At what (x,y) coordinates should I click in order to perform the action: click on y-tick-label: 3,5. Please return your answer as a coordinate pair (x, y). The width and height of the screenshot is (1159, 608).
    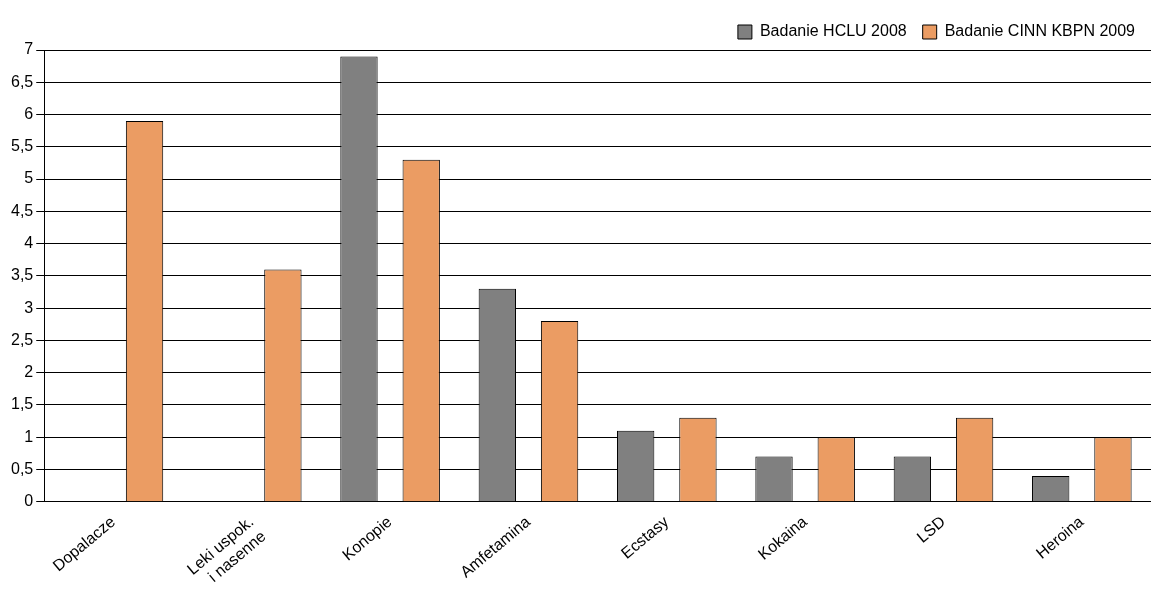
    Looking at the image, I should click on (22, 275).